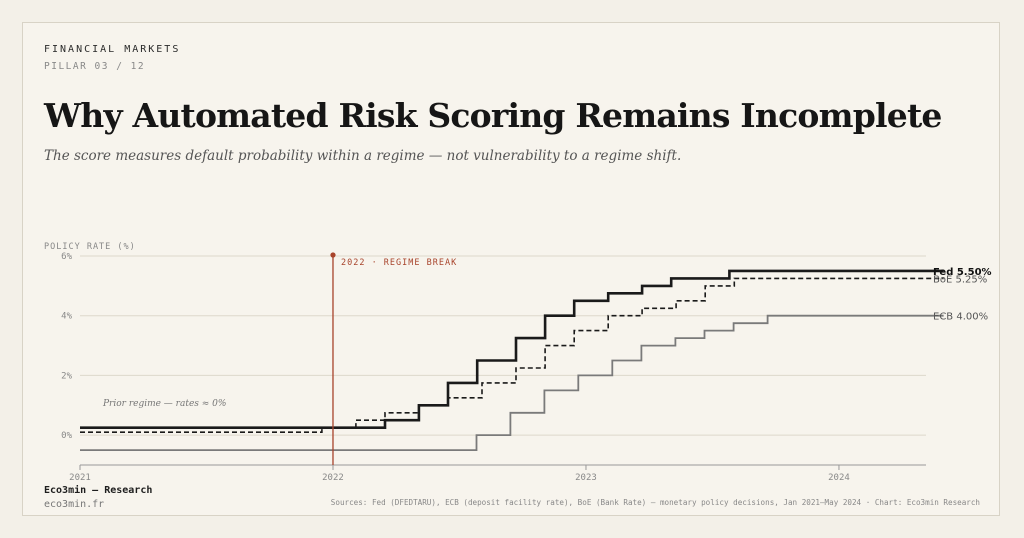  I want to click on x-tick-label: 2023, so click(586, 478).